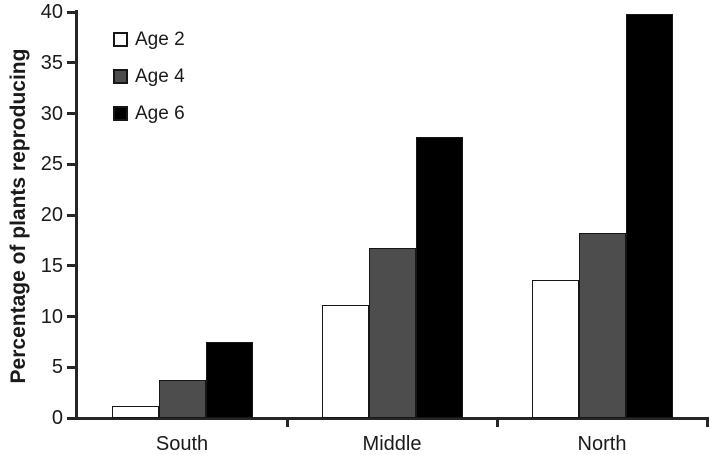  What do you see at coordinates (160, 39) in the screenshot?
I see `legend-label: Age 2` at bounding box center [160, 39].